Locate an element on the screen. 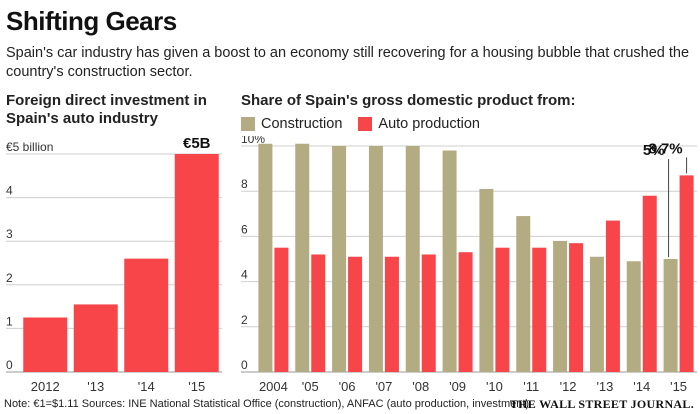 This screenshot has width=700, height=414. x-tick-label: 2004 is located at coordinates (273, 386).